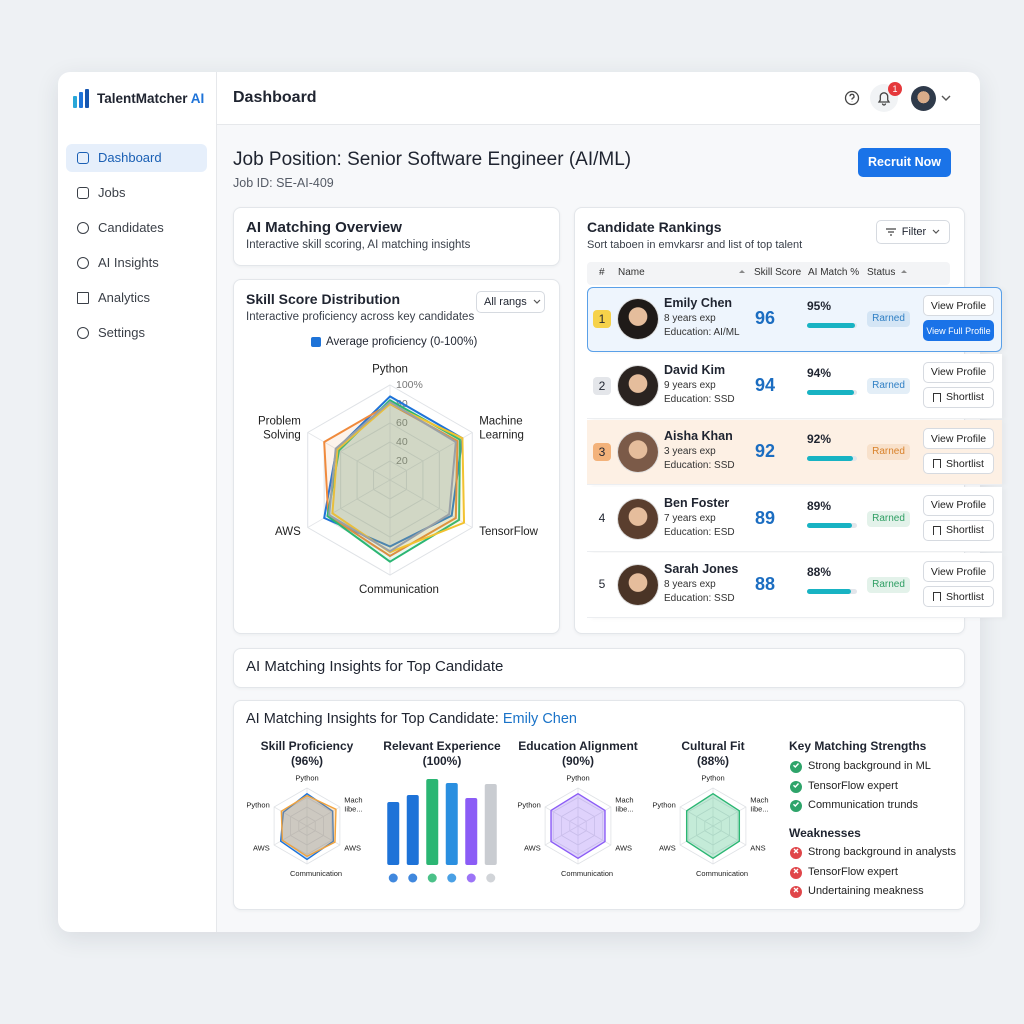  I want to click on help-icon, so click(852, 98).